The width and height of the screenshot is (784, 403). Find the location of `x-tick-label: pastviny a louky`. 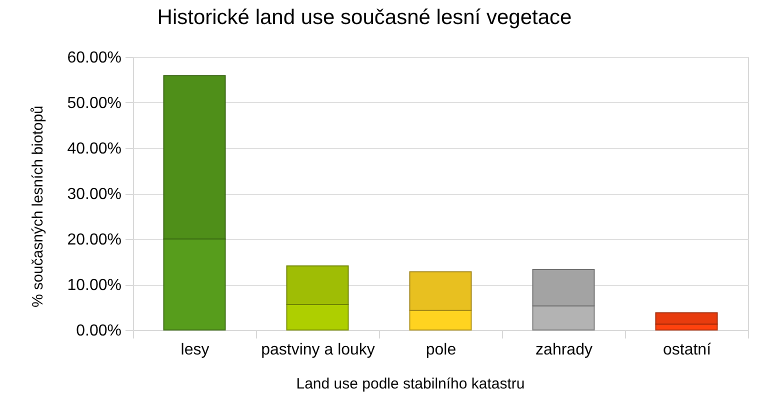

x-tick-label: pastviny a louky is located at coordinates (318, 350).